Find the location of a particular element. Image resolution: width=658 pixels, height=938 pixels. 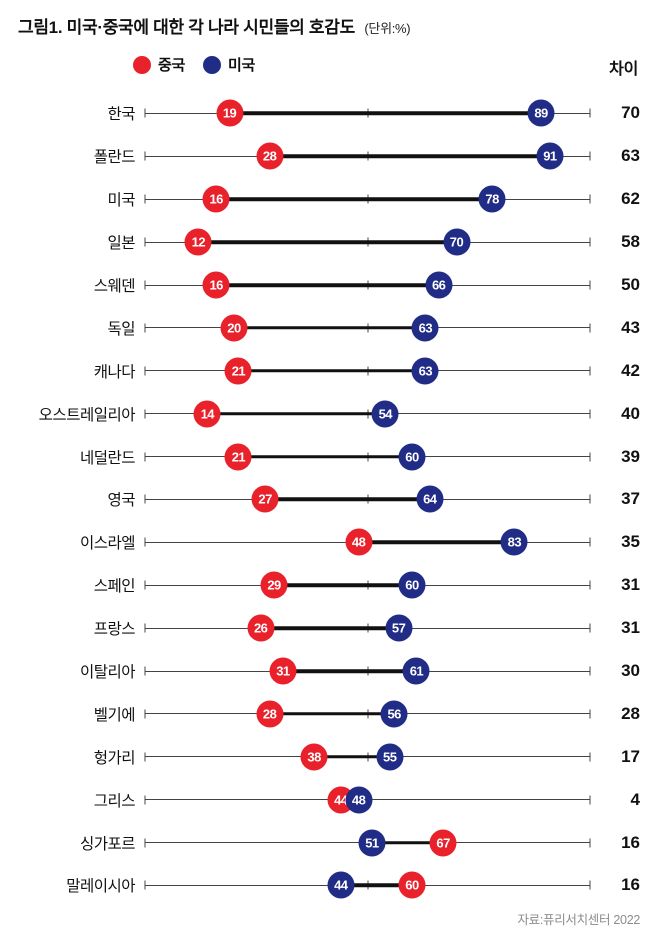

chart-row: 영국 27 64 37 is located at coordinates (329, 499).